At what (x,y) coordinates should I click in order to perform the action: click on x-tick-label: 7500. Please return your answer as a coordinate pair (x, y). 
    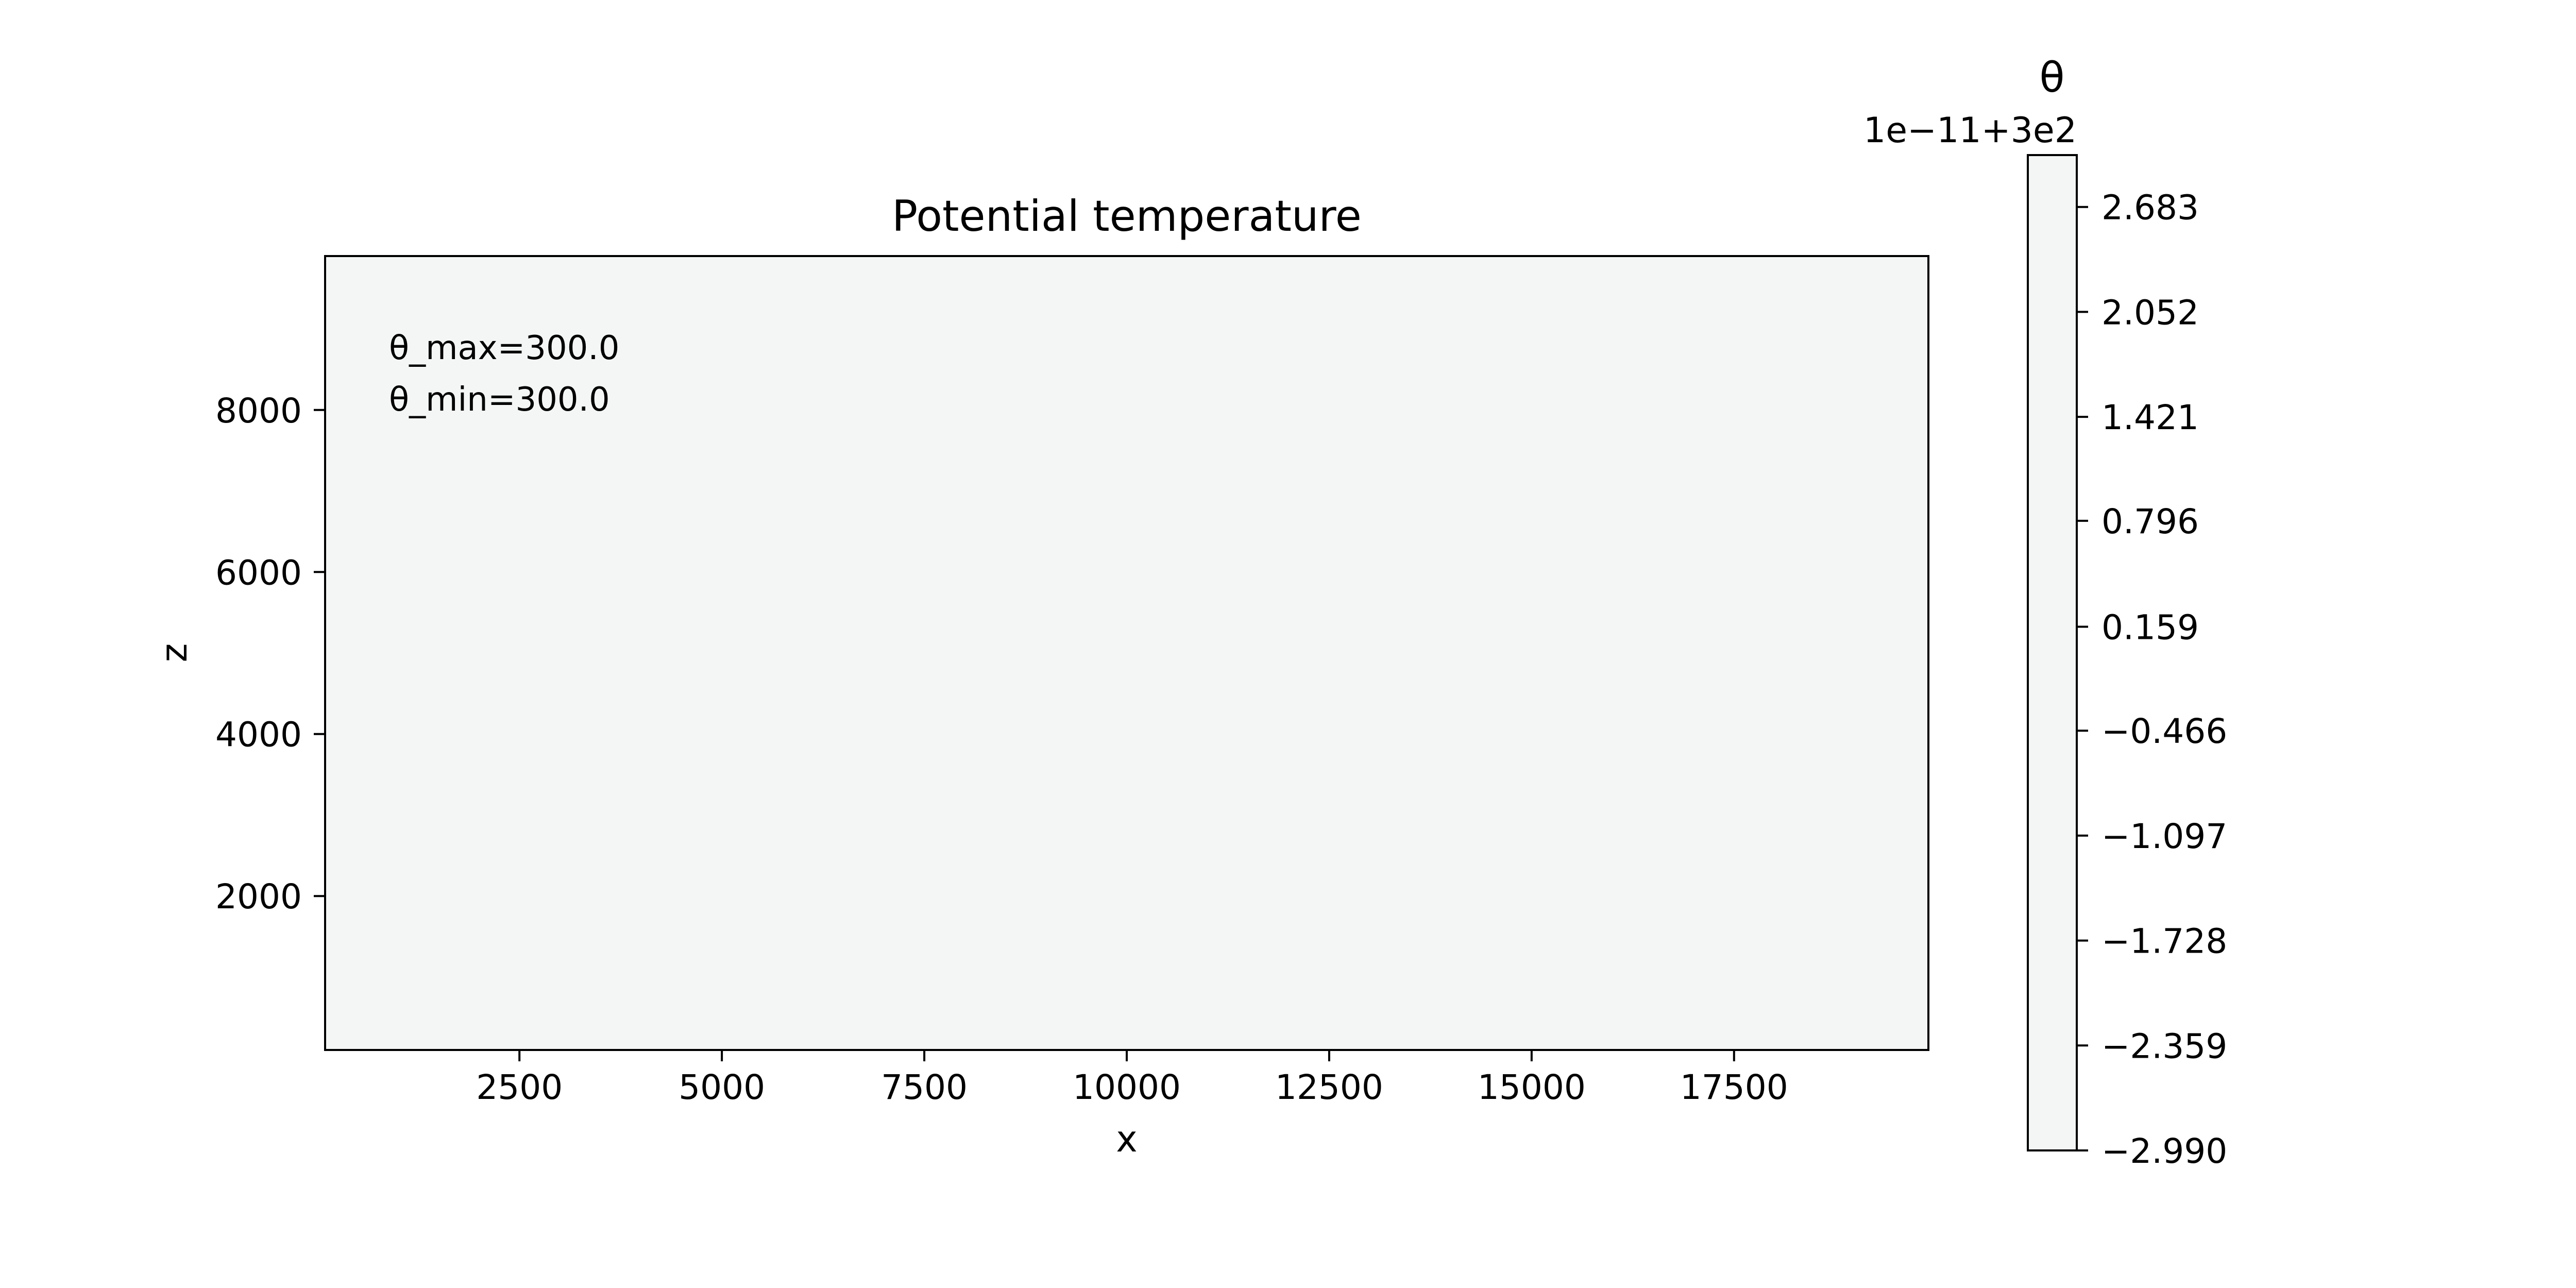
    Looking at the image, I should click on (924, 1087).